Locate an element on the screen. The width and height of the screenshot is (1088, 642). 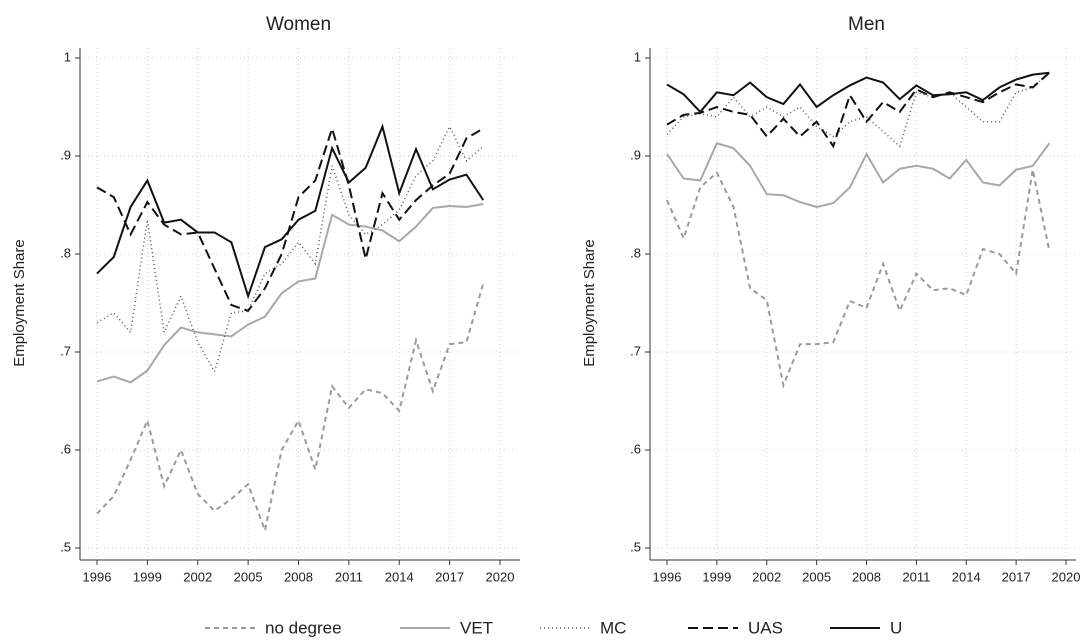
legend-label: VET is located at coordinates (476, 627).